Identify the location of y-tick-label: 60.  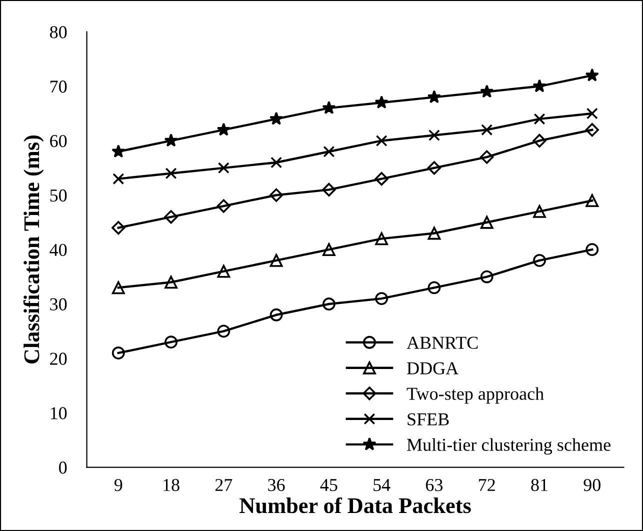
(58, 141).